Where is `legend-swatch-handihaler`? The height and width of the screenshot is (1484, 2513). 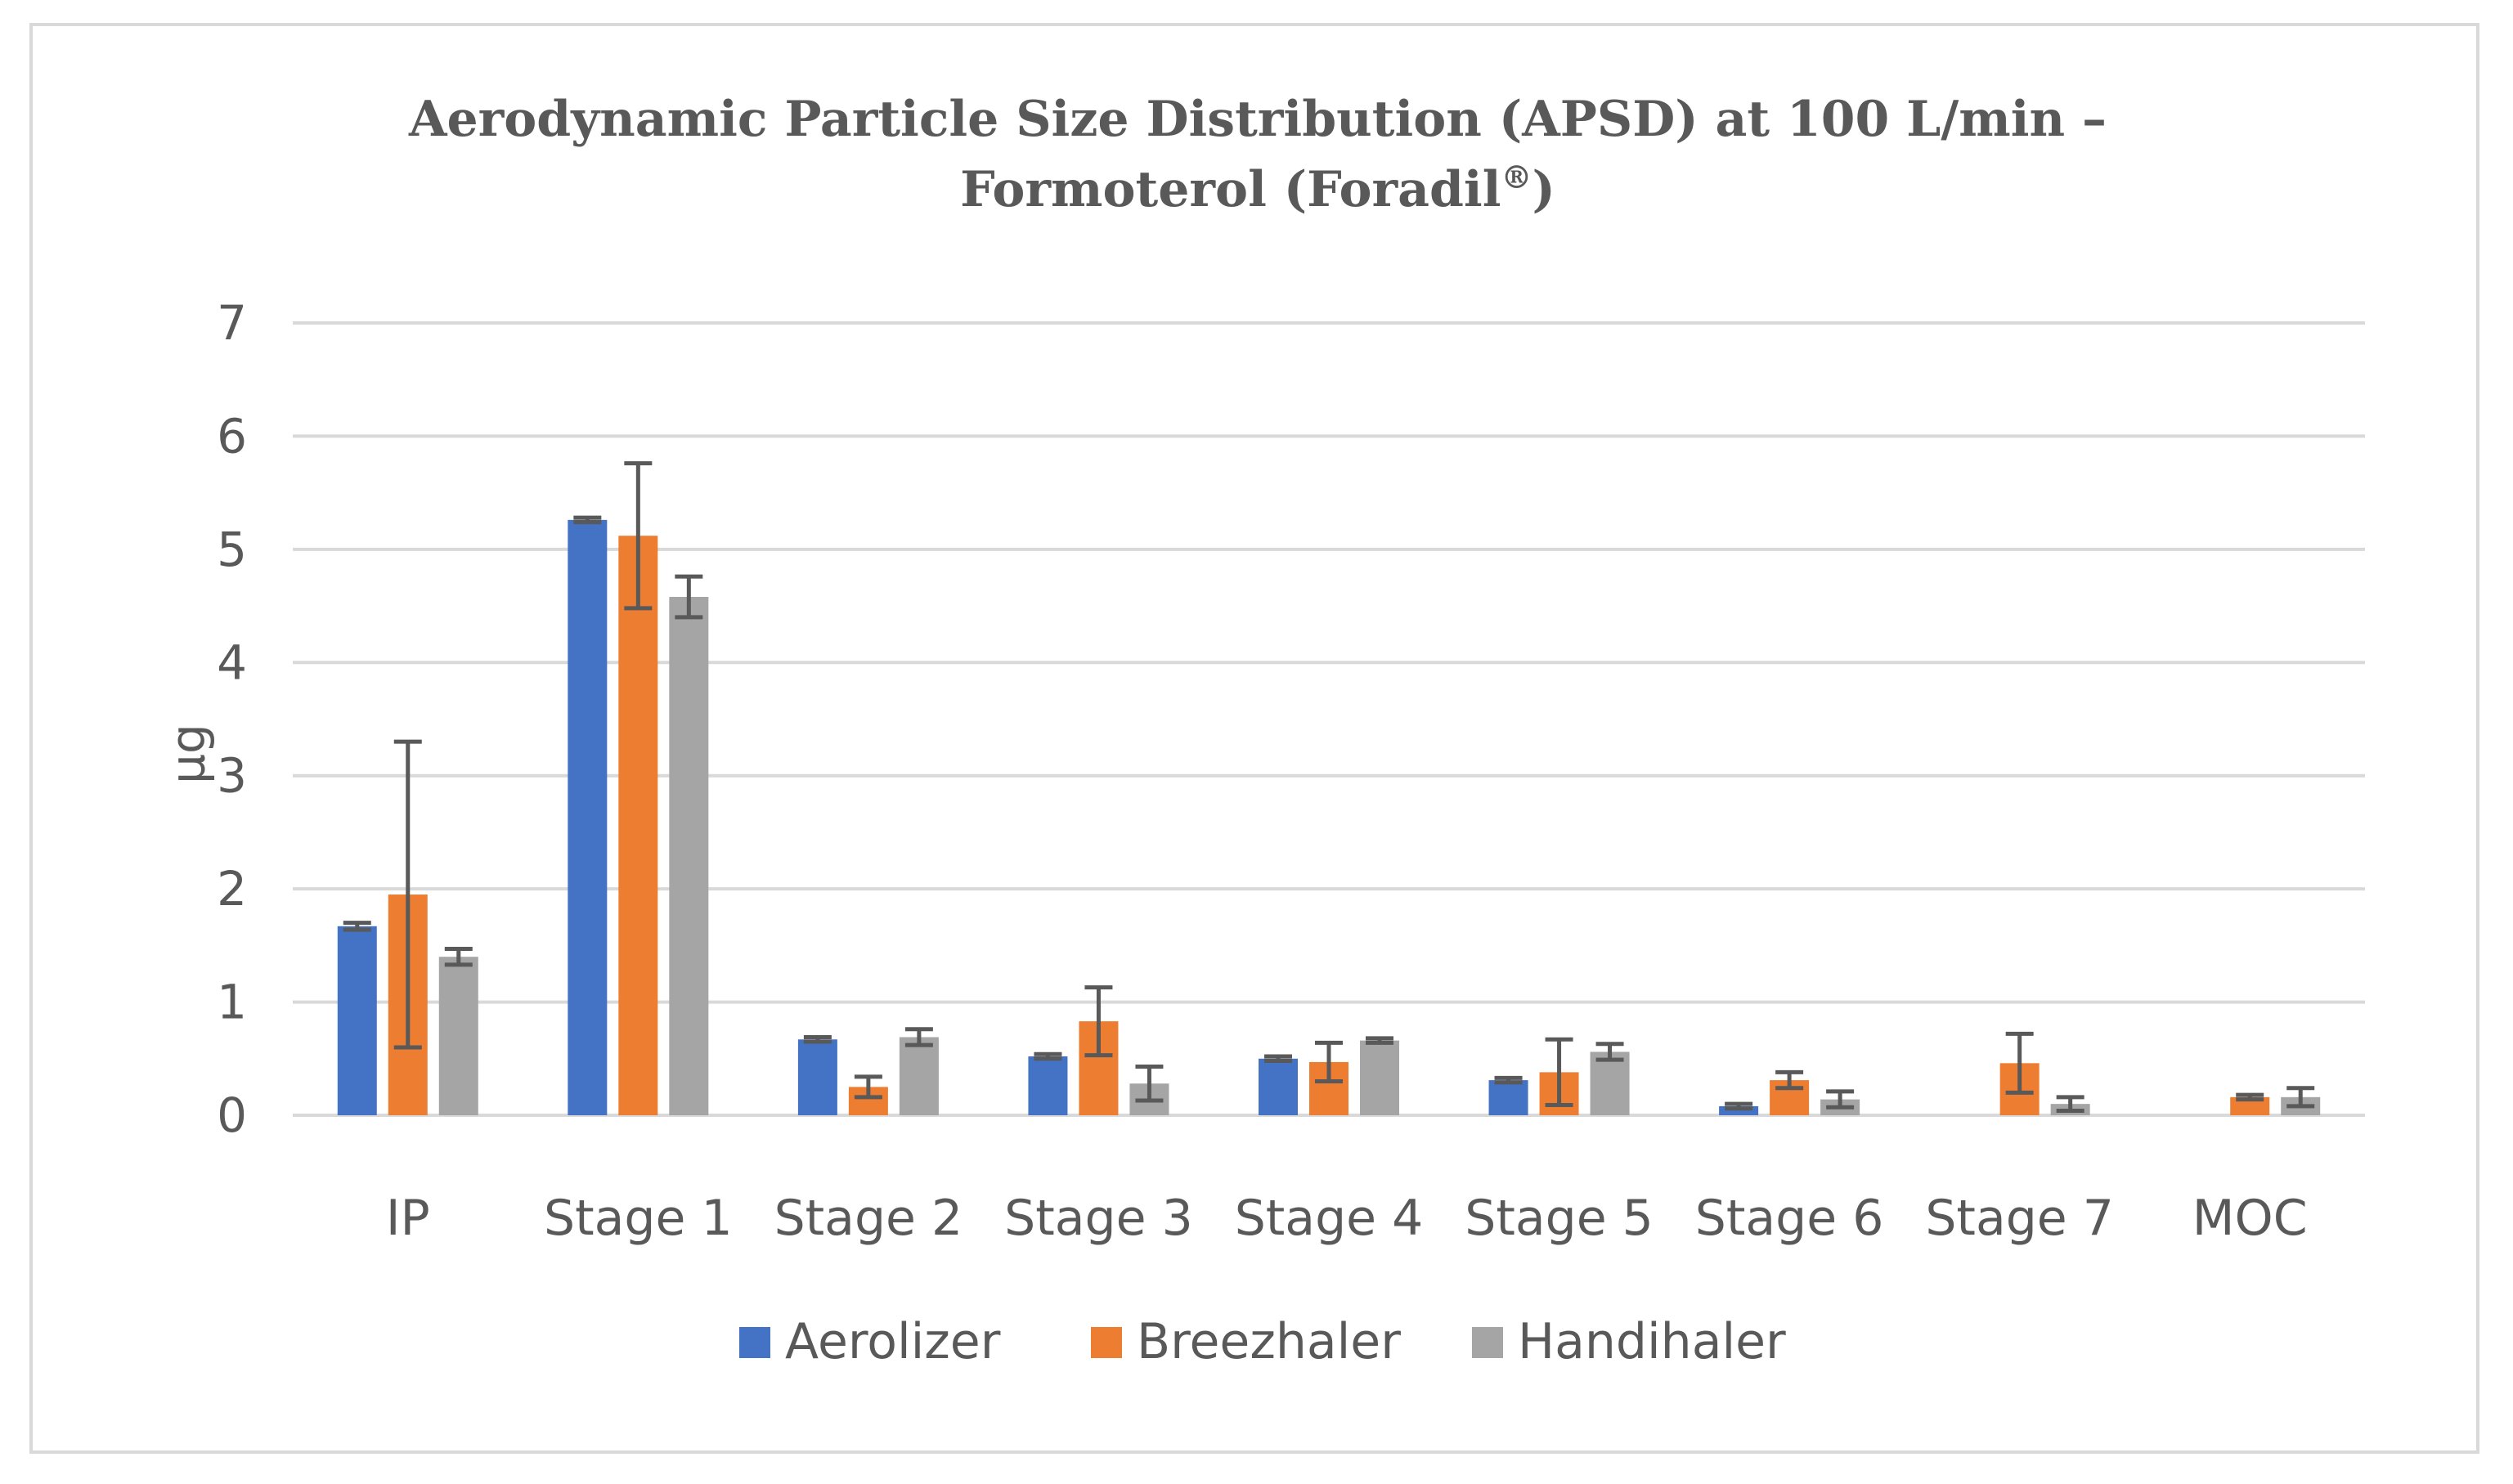 legend-swatch-handihaler is located at coordinates (1487, 1342).